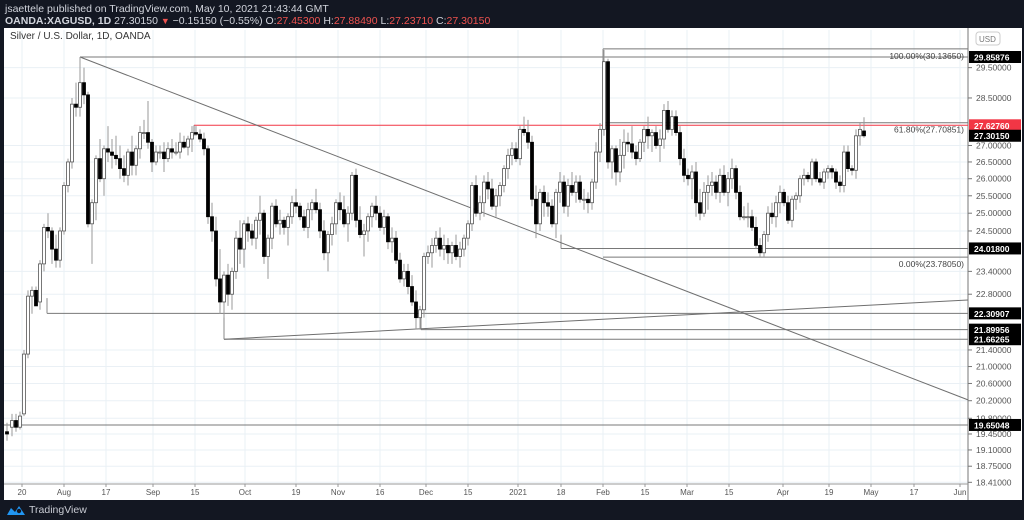  I want to click on trend-line, so click(596, 319).